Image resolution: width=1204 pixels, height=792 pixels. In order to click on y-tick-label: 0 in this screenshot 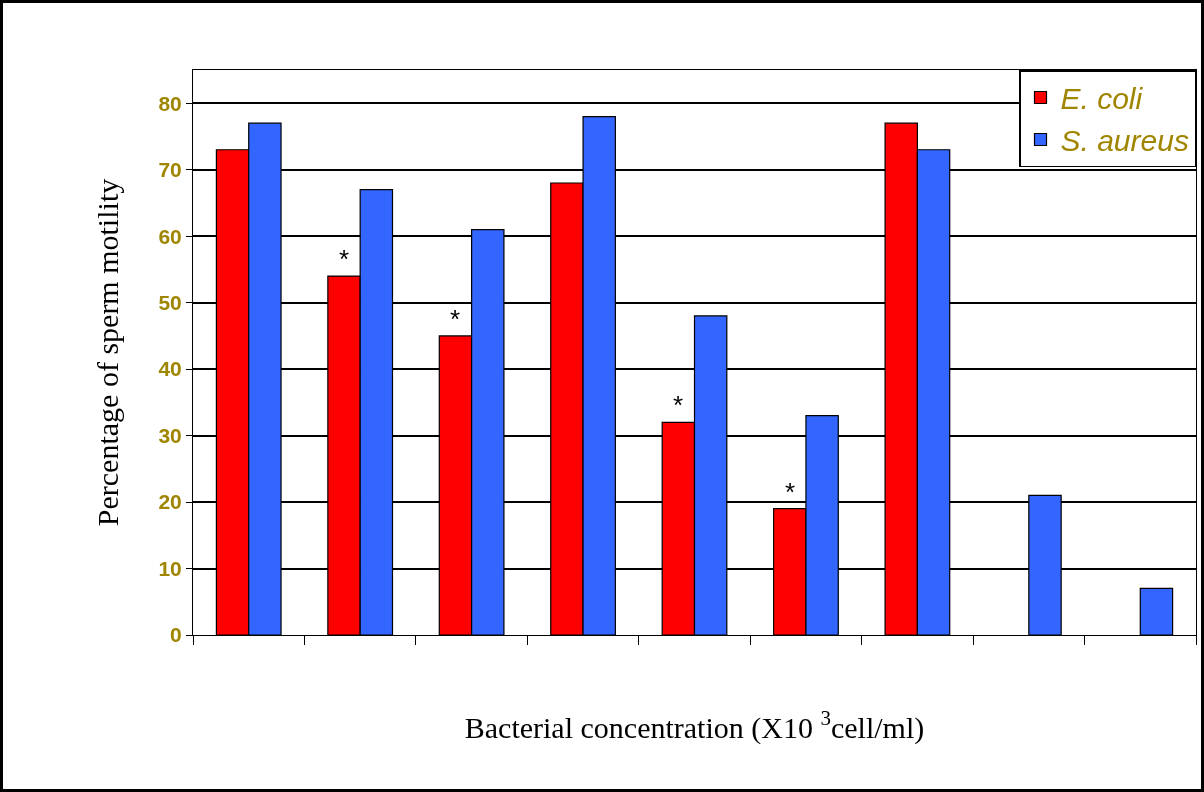, I will do `click(176, 635)`.